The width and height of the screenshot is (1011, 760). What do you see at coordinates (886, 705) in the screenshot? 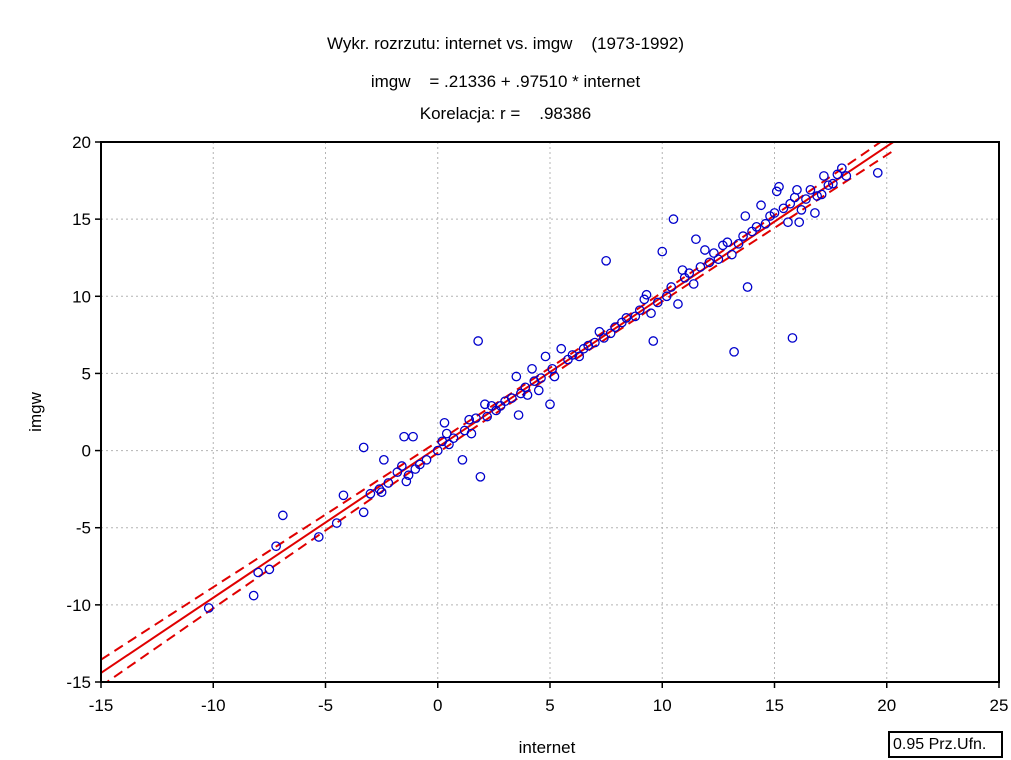
I see `x-tick-label: 20` at bounding box center [886, 705].